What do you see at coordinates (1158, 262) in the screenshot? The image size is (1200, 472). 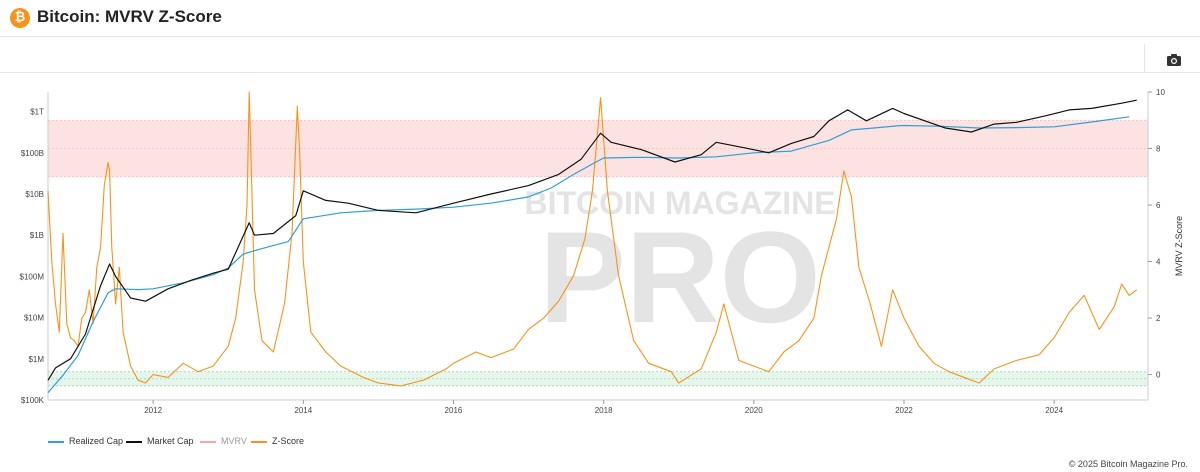 I see `y-right-tick-label: 4` at bounding box center [1158, 262].